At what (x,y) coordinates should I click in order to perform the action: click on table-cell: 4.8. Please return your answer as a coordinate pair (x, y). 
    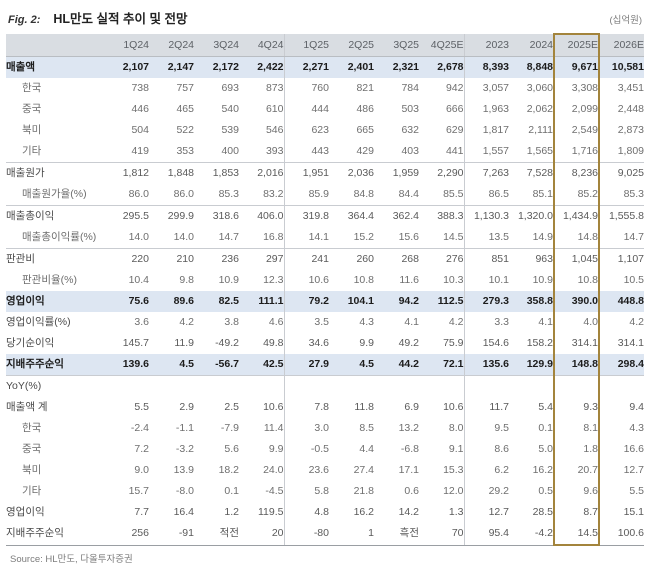
    Looking at the image, I should click on (306, 512).